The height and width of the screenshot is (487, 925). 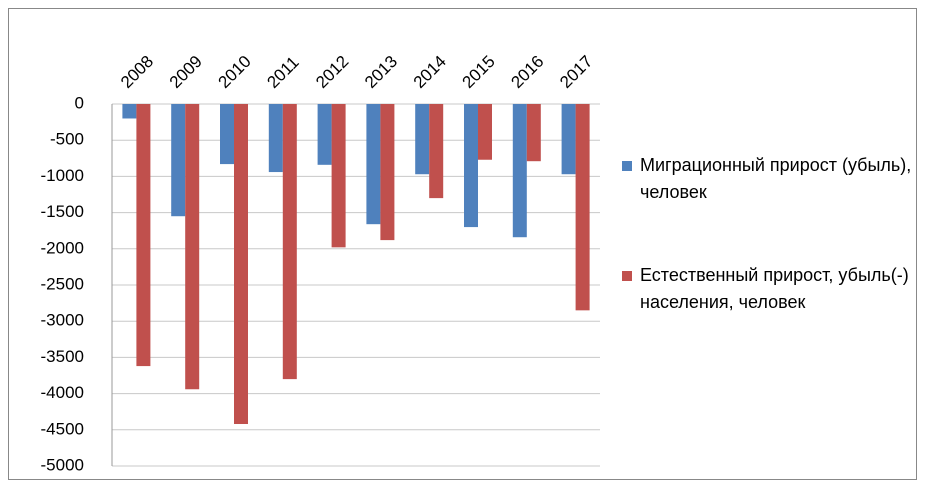 I want to click on x-tick-label: 2015, so click(x=479, y=72).